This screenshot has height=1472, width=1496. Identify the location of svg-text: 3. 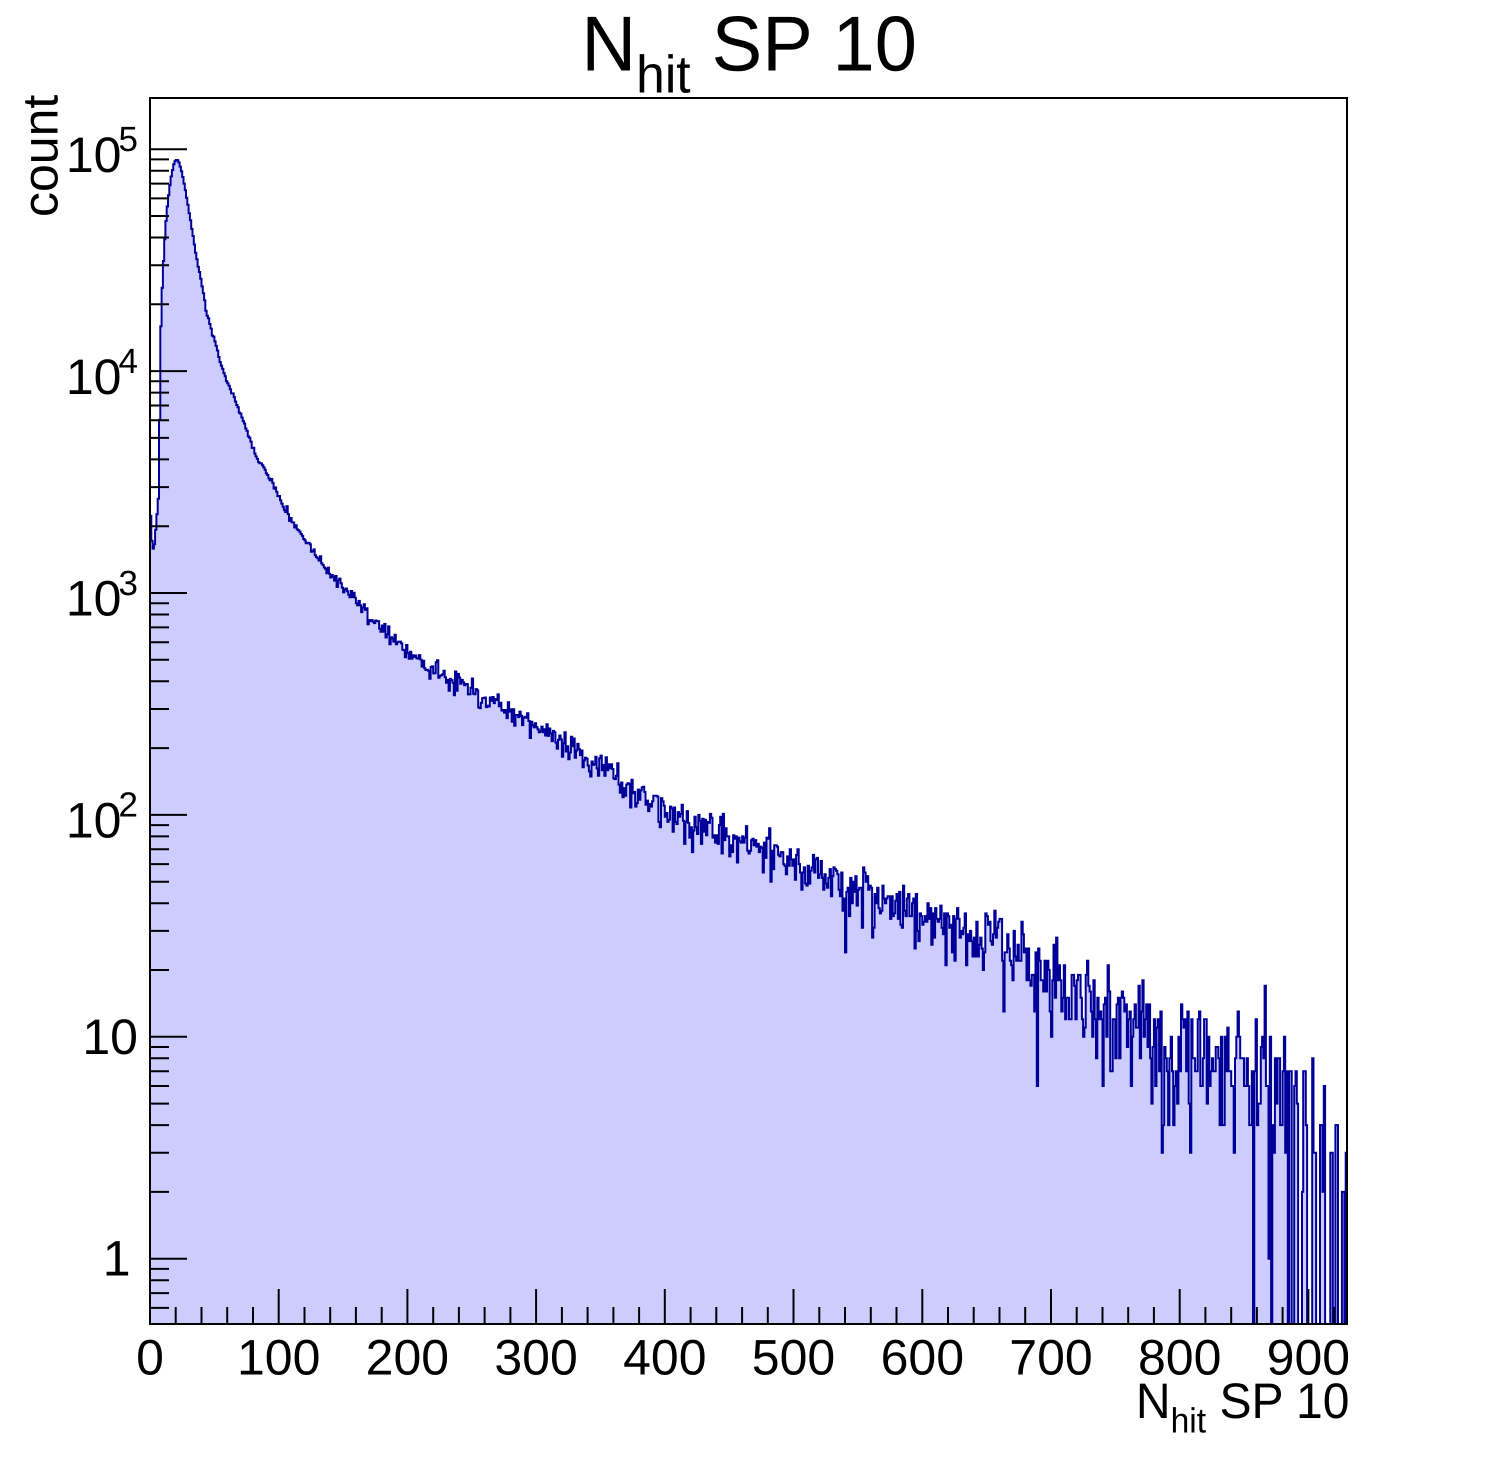
(128, 583).